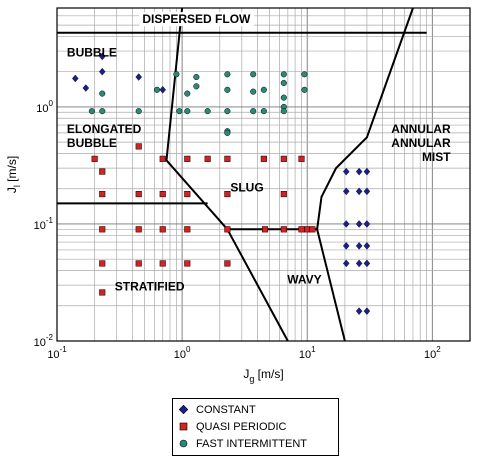 This screenshot has height=459, width=483. What do you see at coordinates (226, 409) in the screenshot?
I see `legend-label: CONSTANT` at bounding box center [226, 409].